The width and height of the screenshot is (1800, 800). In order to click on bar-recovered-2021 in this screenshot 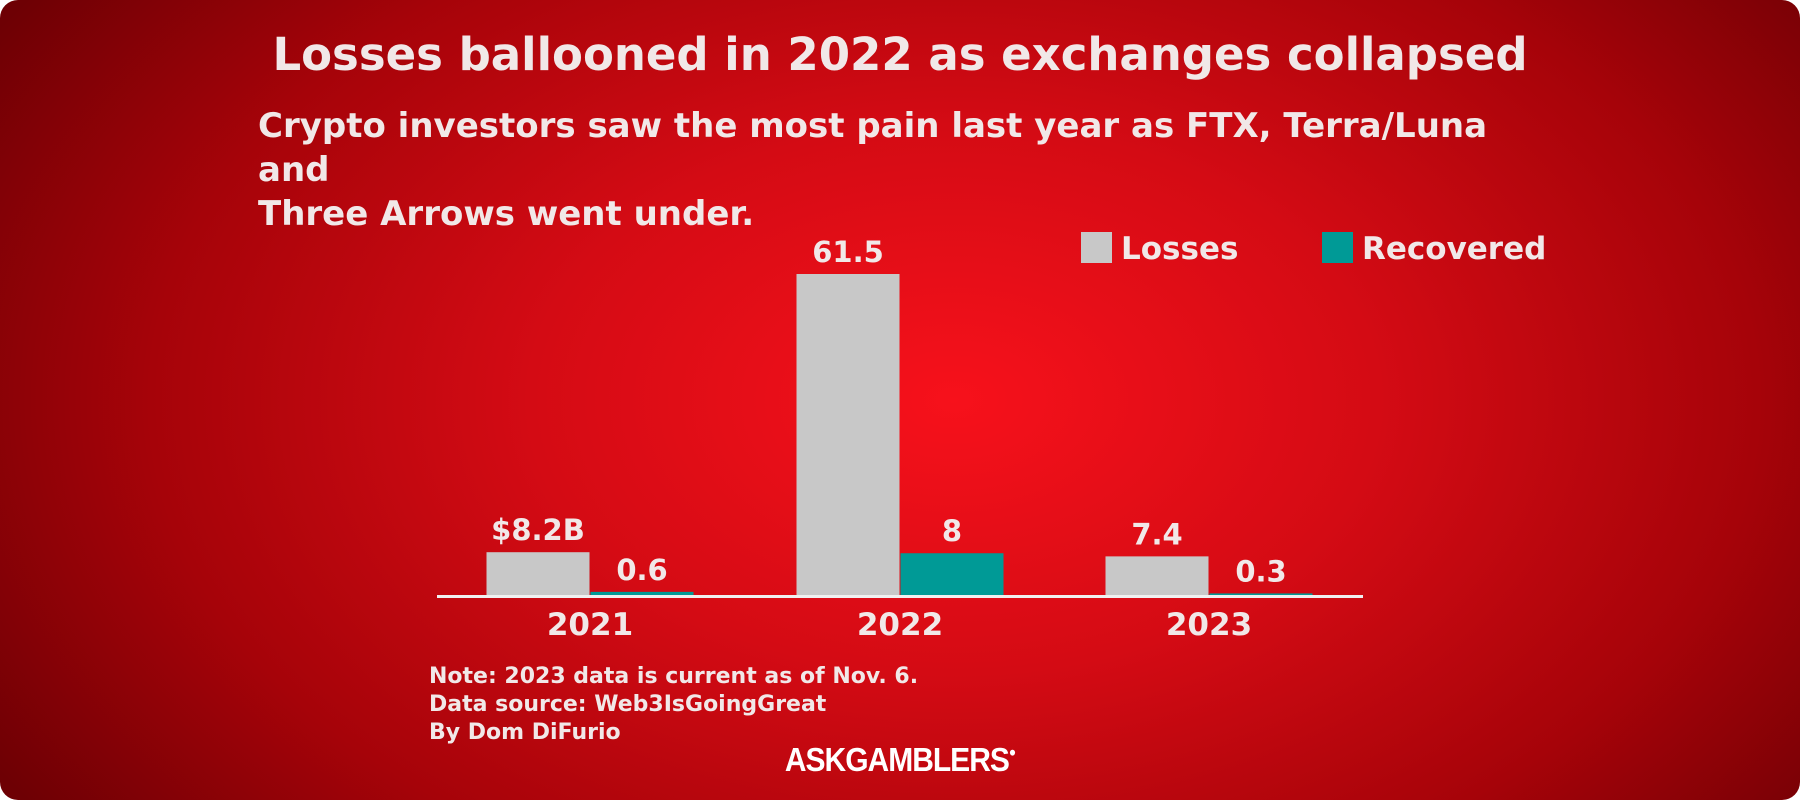, I will do `click(642, 593)`.